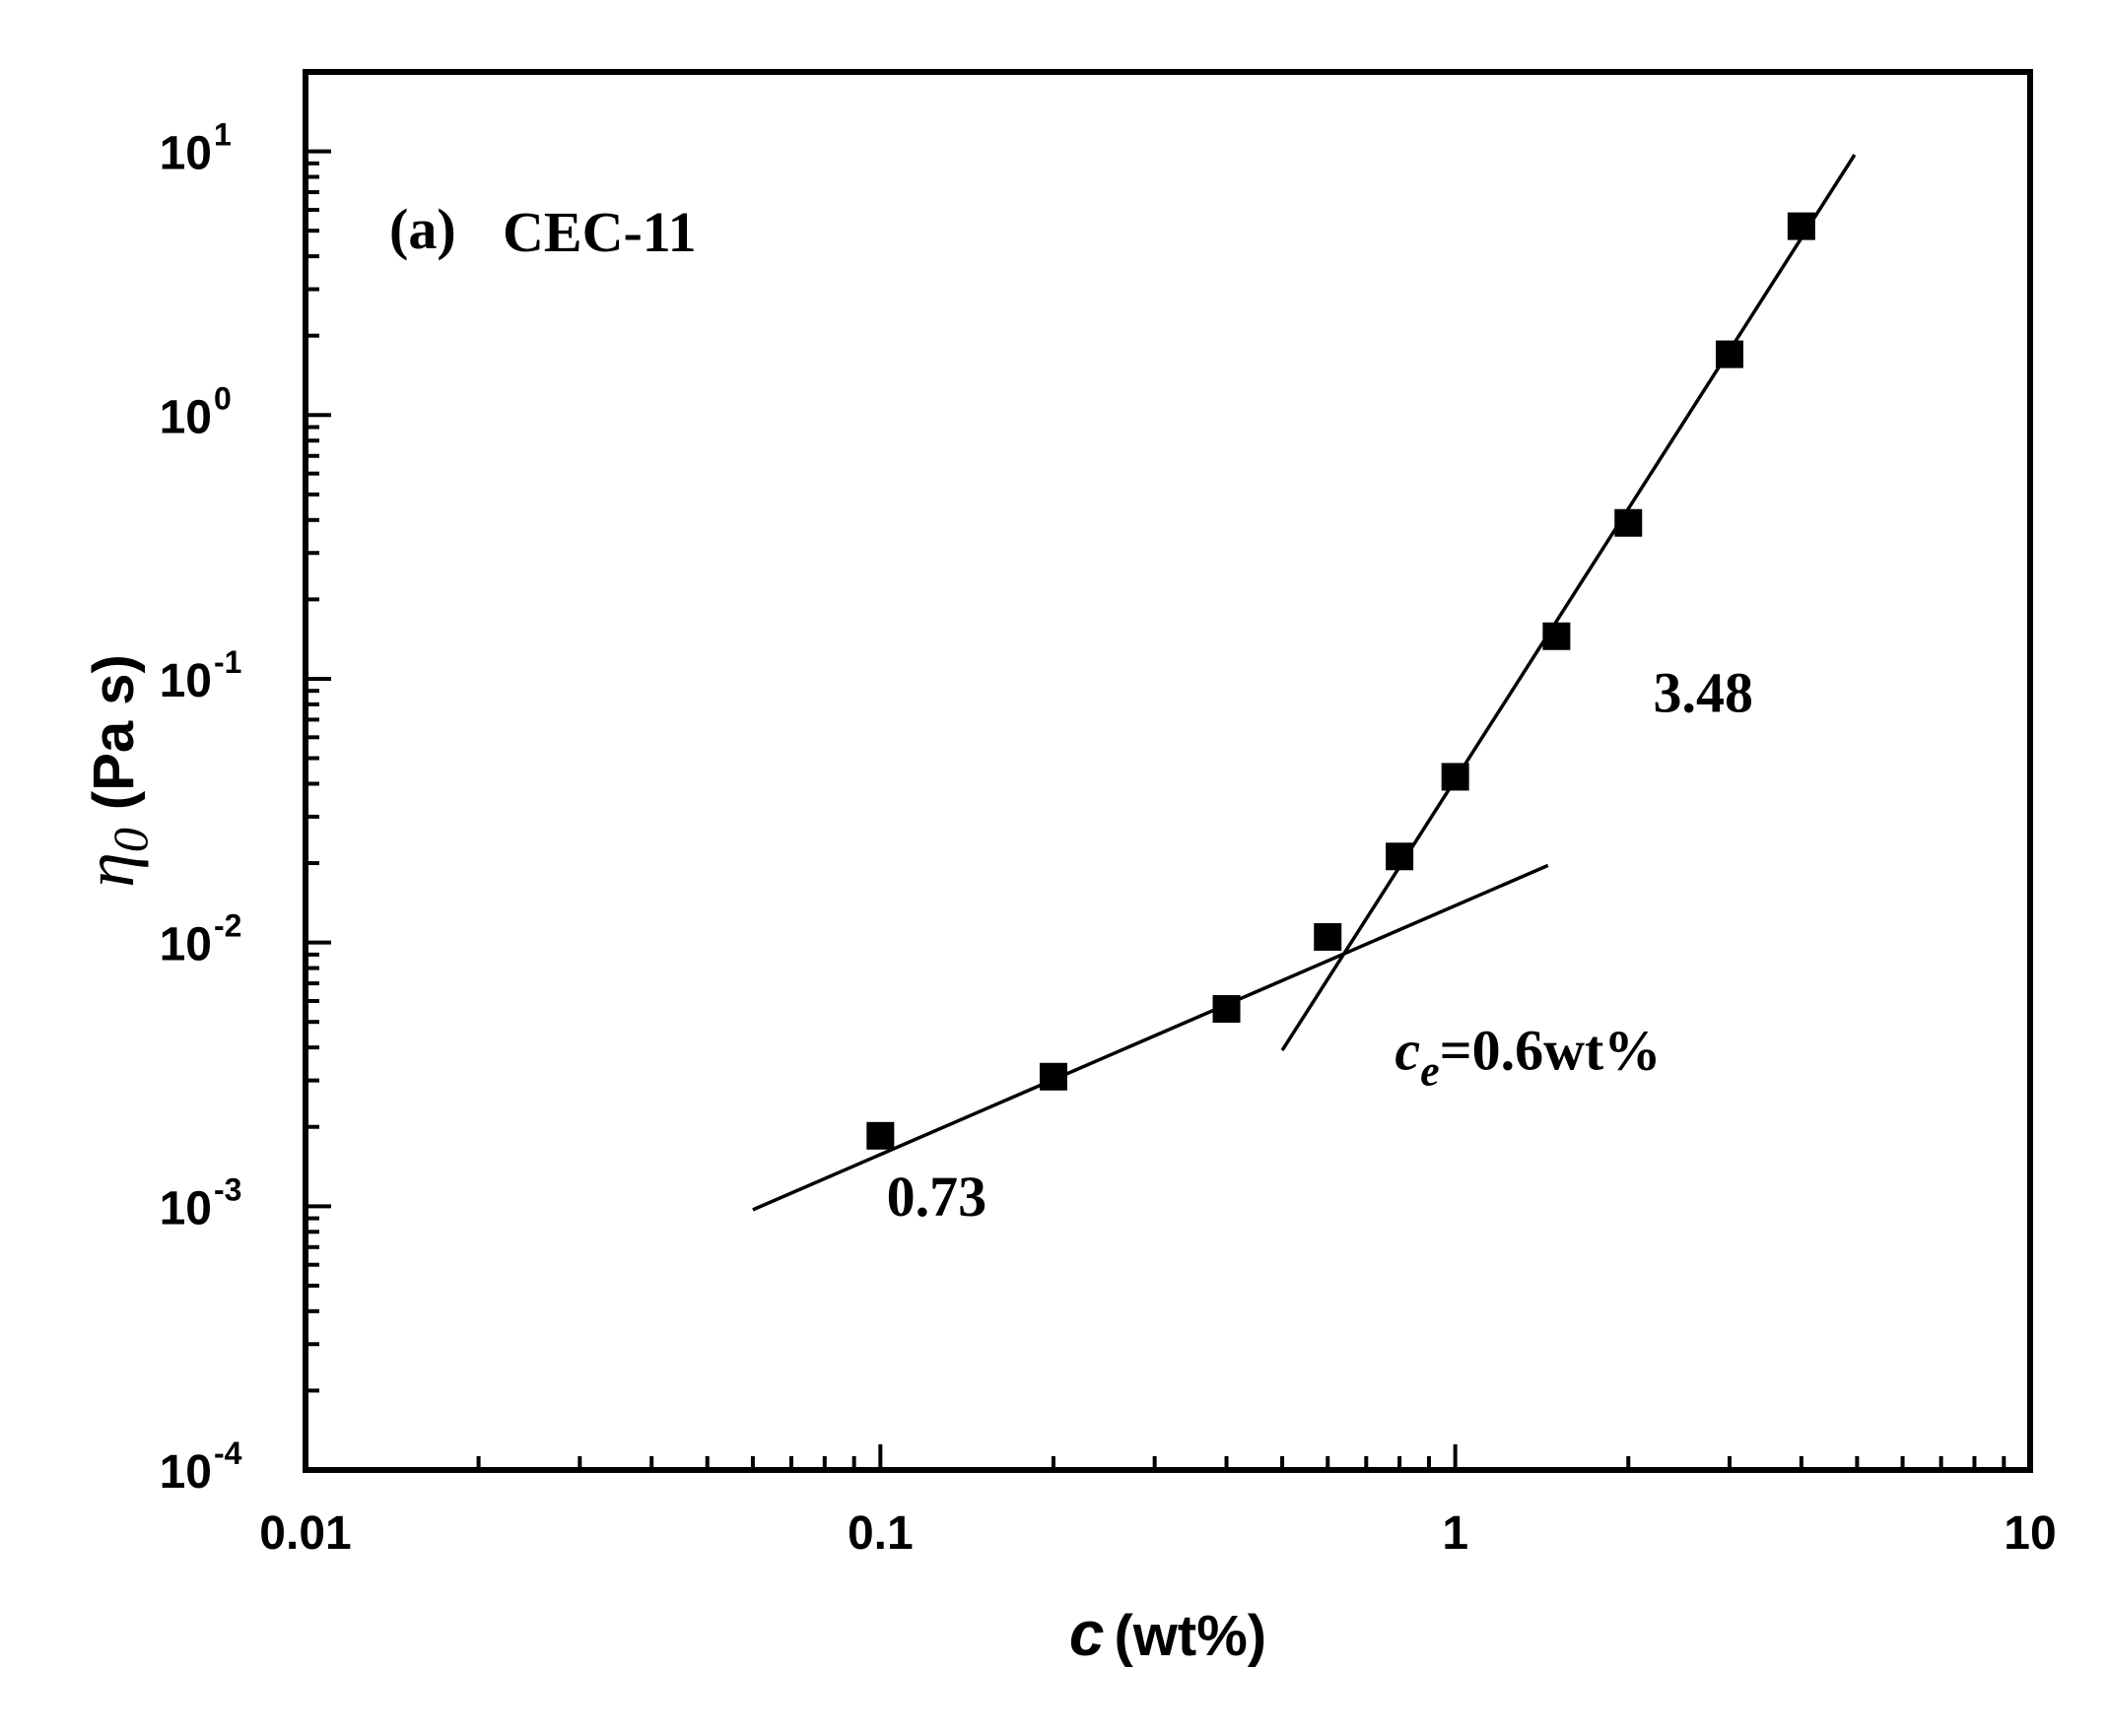 Image resolution: width=2108 pixels, height=1736 pixels. What do you see at coordinates (1157, 1533) in the screenshot?
I see `x-tick-labels: 0.01 0.1 1 10` at bounding box center [1157, 1533].